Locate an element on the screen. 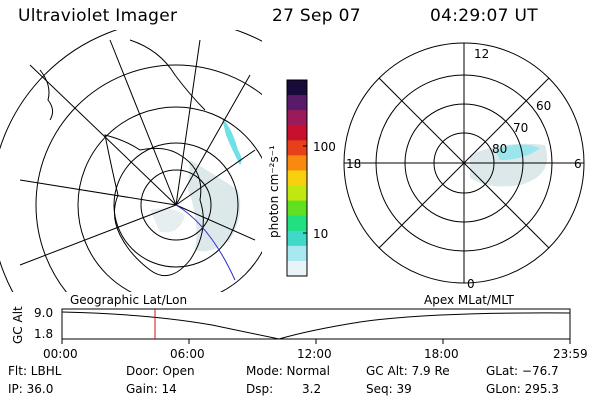 This screenshot has width=600, height=400. timeline-left-caption: Geographic Lat/Lon is located at coordinates (128, 300).